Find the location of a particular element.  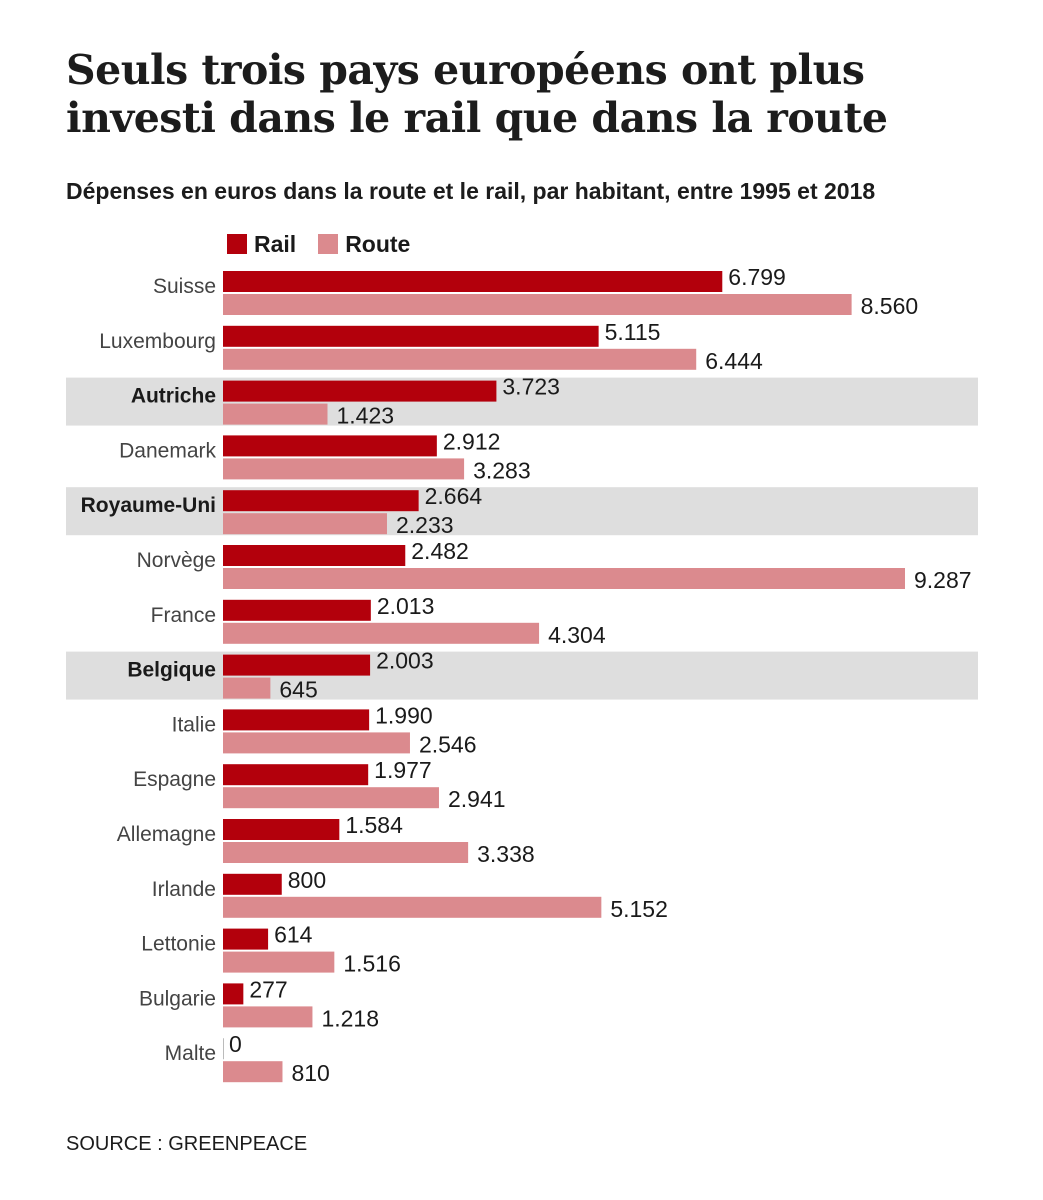

bar-rail-france is located at coordinates (297, 610).